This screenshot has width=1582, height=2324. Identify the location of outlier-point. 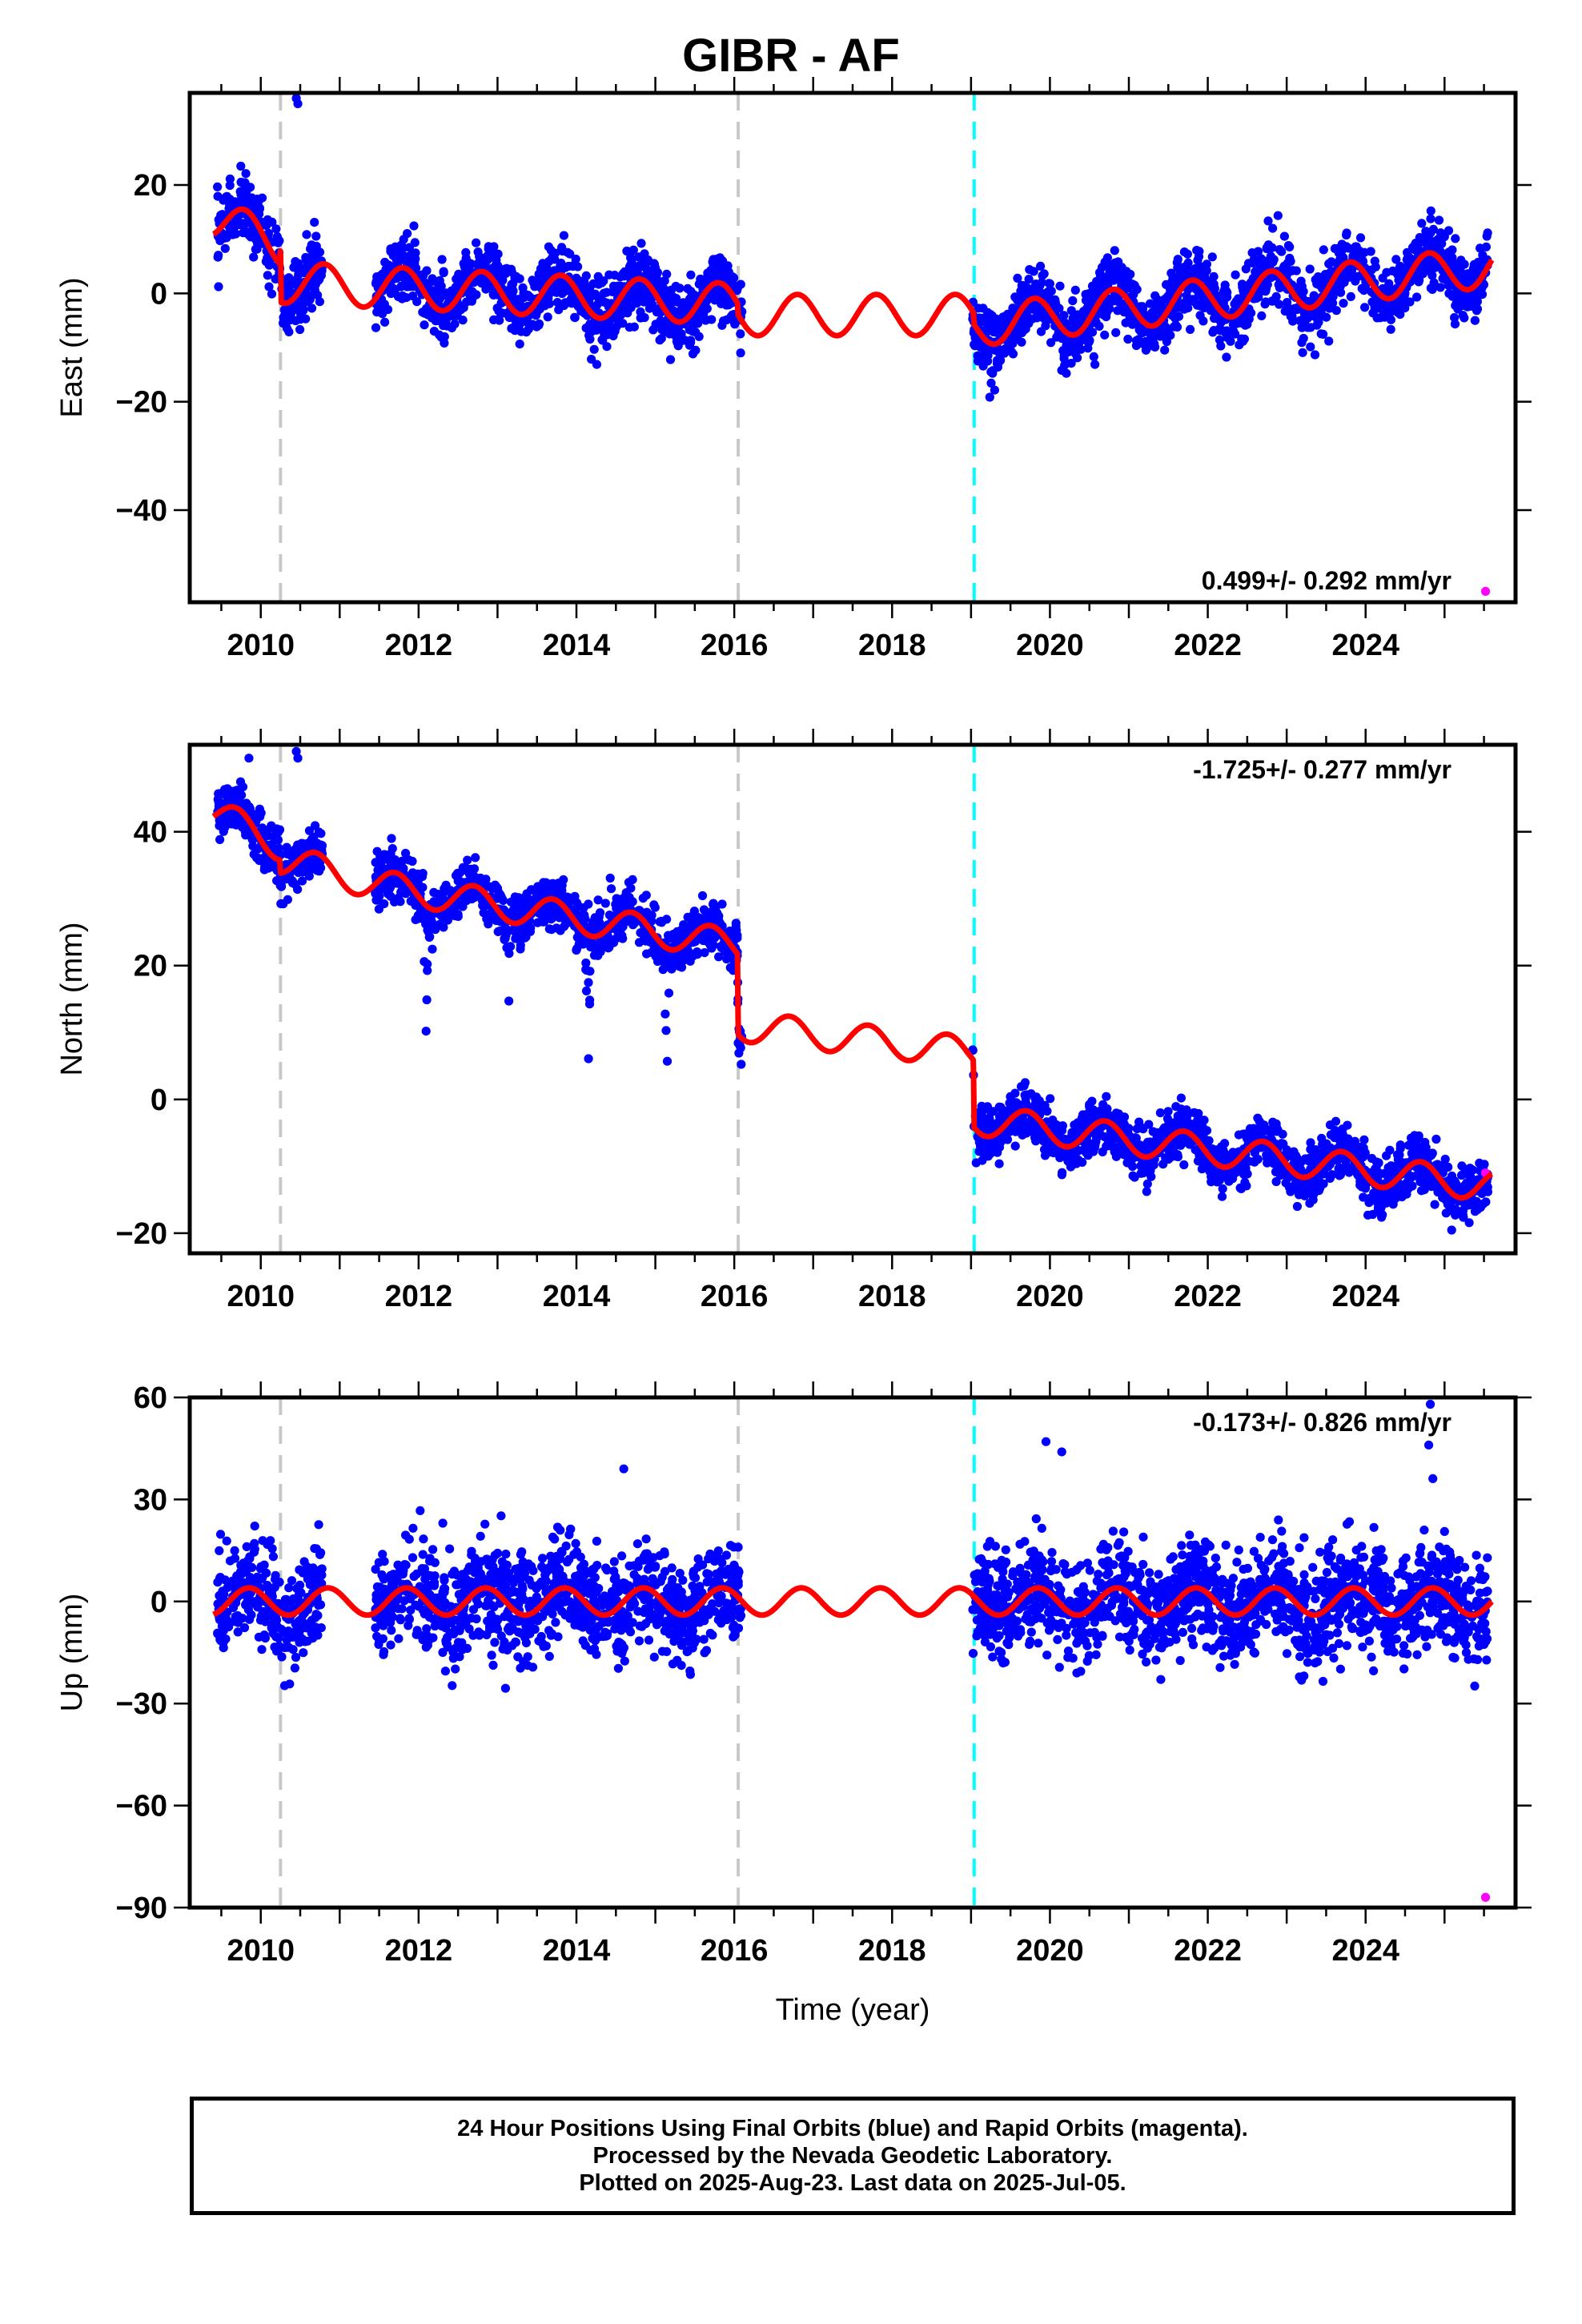
(298, 104).